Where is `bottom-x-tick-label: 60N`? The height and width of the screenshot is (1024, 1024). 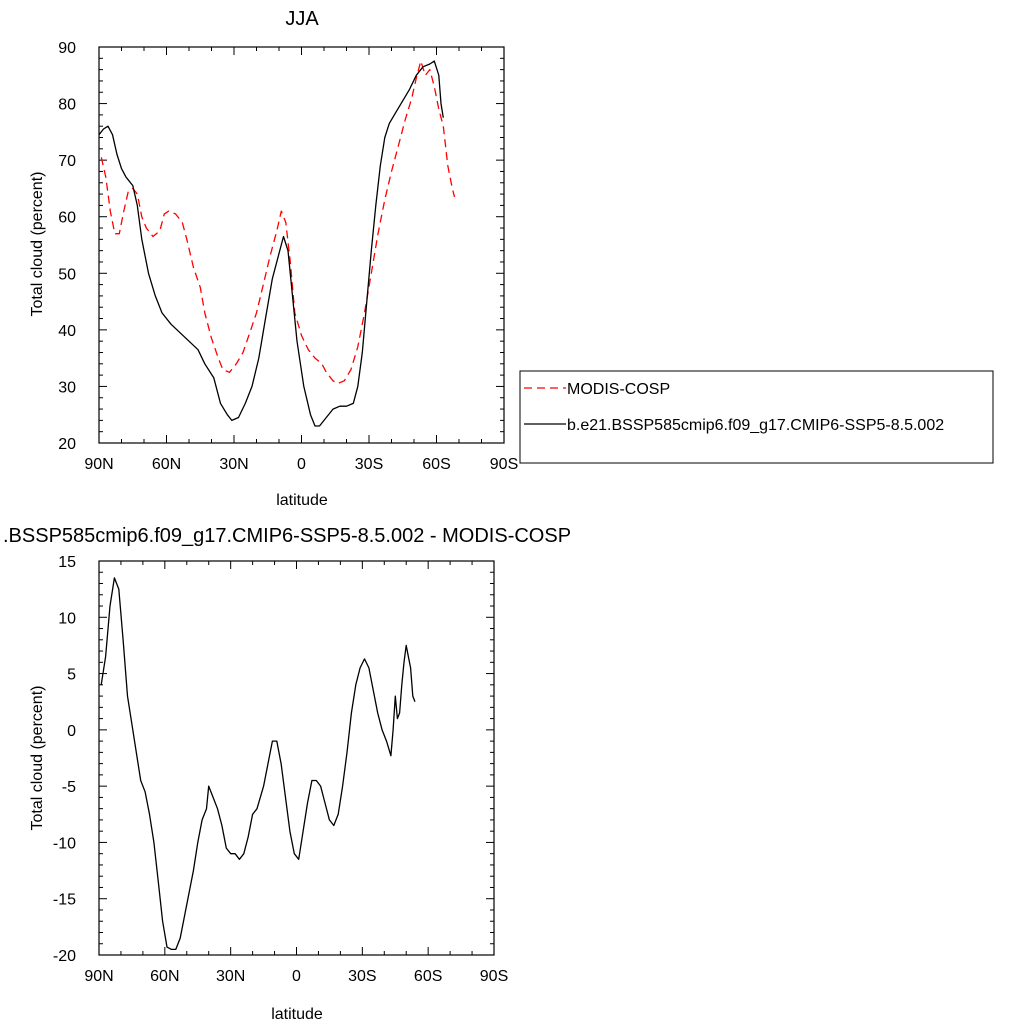
bottom-x-tick-label: 60N is located at coordinates (164, 976).